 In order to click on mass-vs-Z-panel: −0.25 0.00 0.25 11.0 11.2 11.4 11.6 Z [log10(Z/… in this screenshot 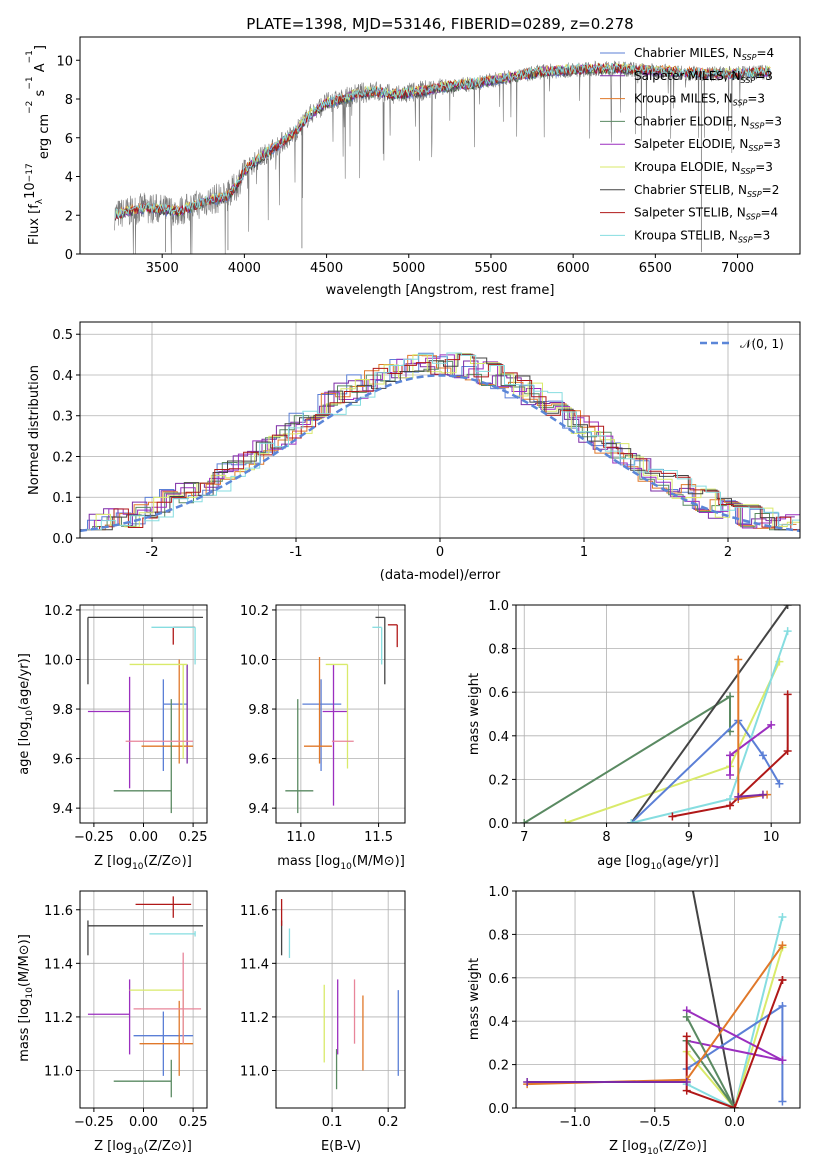, I will do `click(112, 1023)`.